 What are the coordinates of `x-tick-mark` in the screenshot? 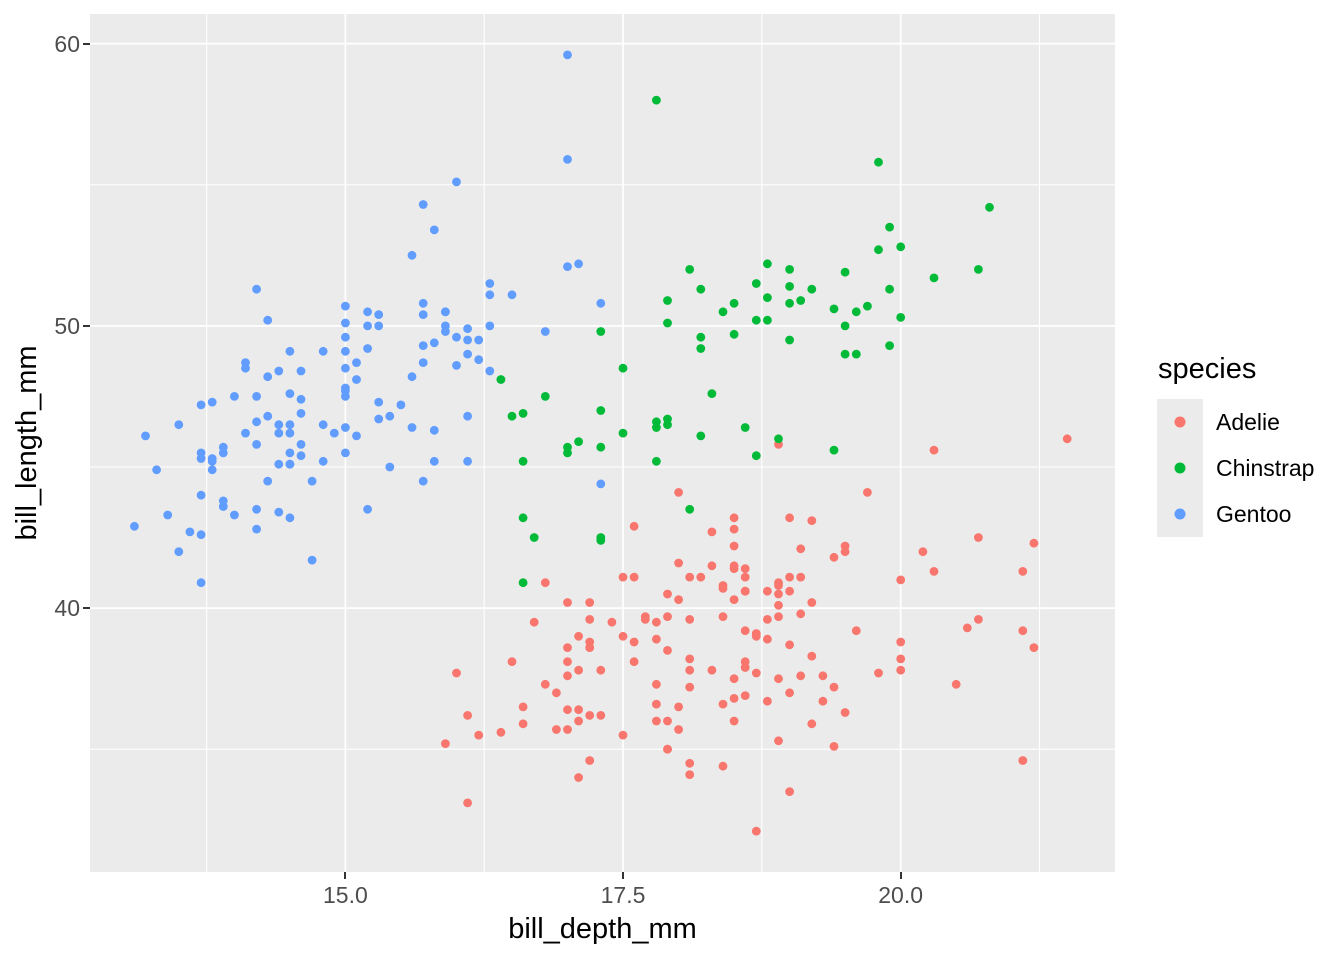 It's located at (345, 875).